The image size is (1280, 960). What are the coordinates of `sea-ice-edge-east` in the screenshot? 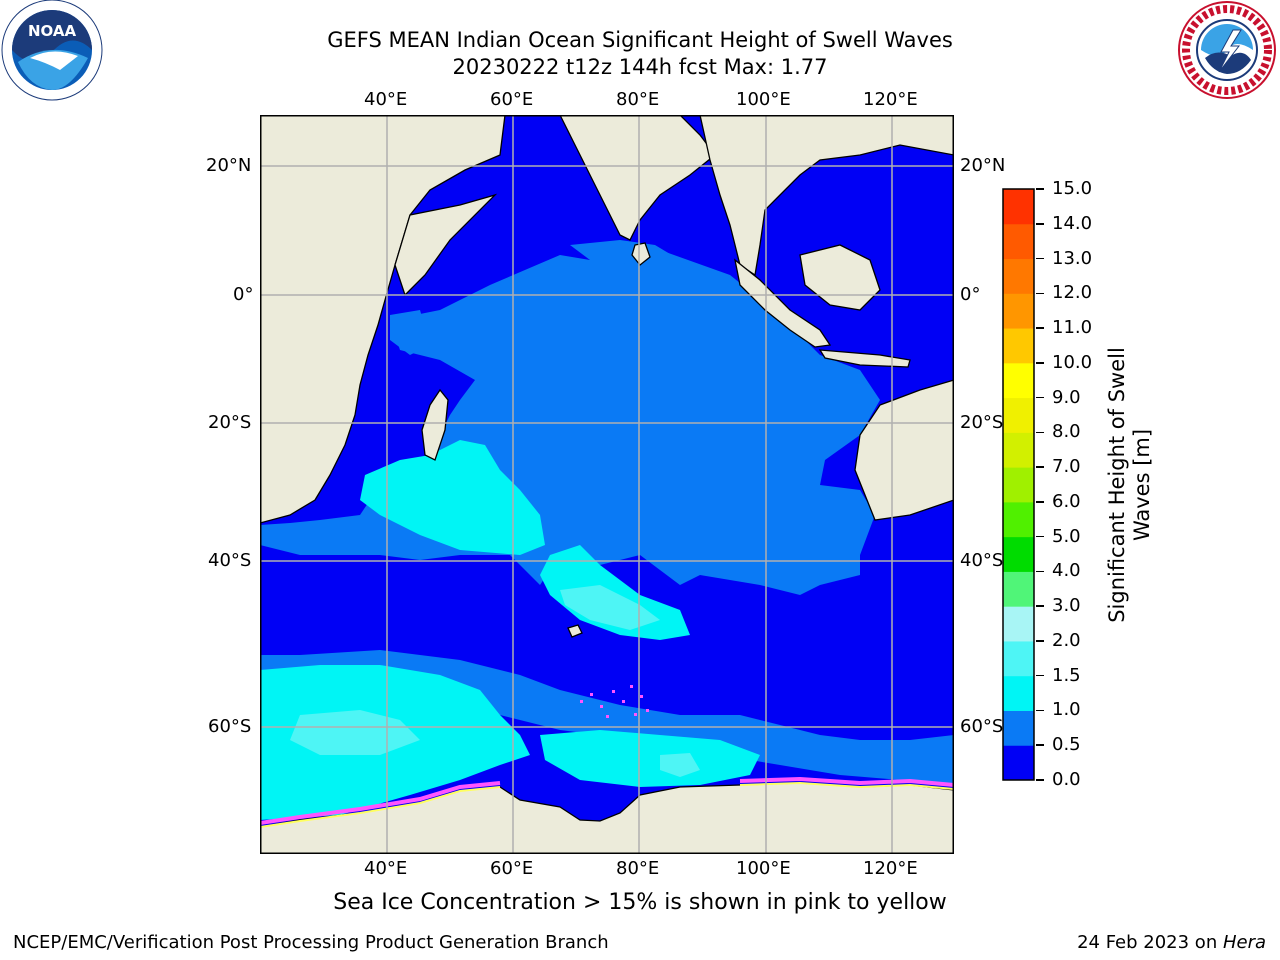 It's located at (846, 781).